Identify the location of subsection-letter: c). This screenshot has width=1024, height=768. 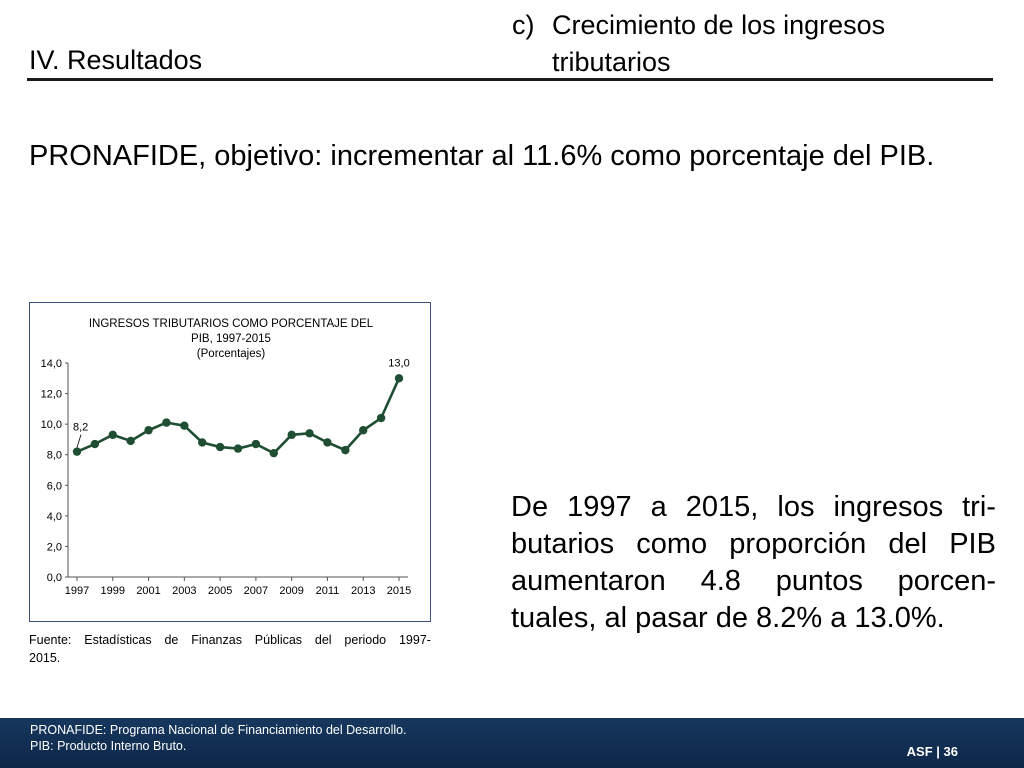
(523, 25).